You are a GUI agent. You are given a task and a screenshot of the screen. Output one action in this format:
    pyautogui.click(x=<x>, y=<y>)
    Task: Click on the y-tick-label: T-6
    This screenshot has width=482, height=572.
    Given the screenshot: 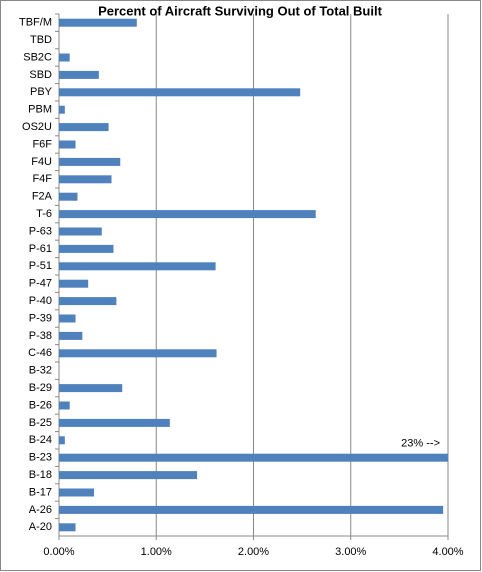 What is the action you would take?
    pyautogui.click(x=44, y=214)
    